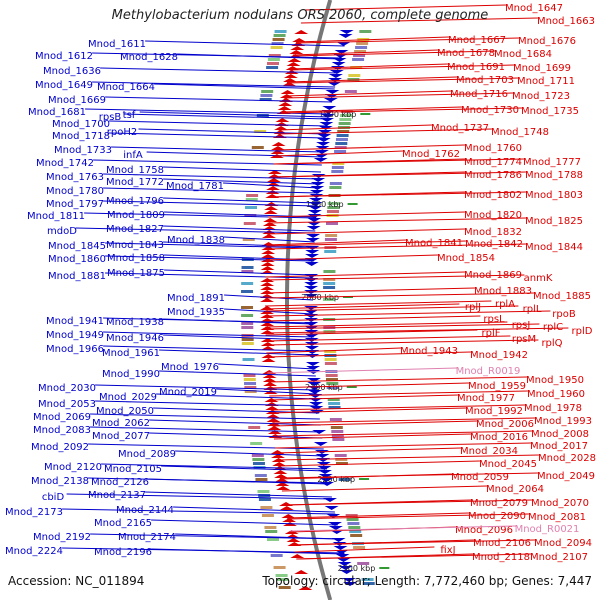 Image resolution: width=600 pixels, height=600 pixels. I want to click on right-gene-label: Mnod_2008, so click(560, 434).